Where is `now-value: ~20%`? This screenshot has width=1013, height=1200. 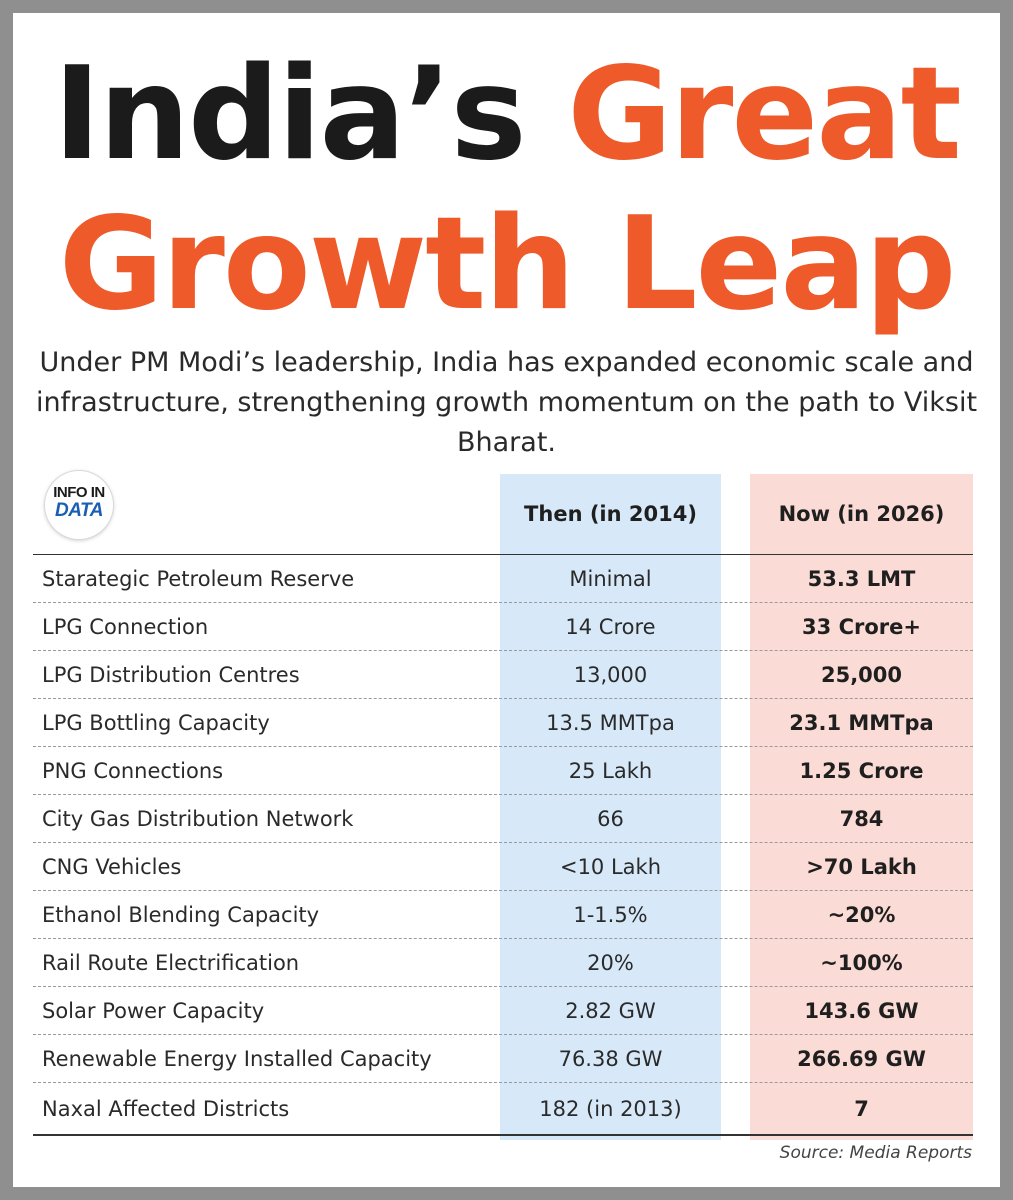 now-value: ~20% is located at coordinates (861, 914).